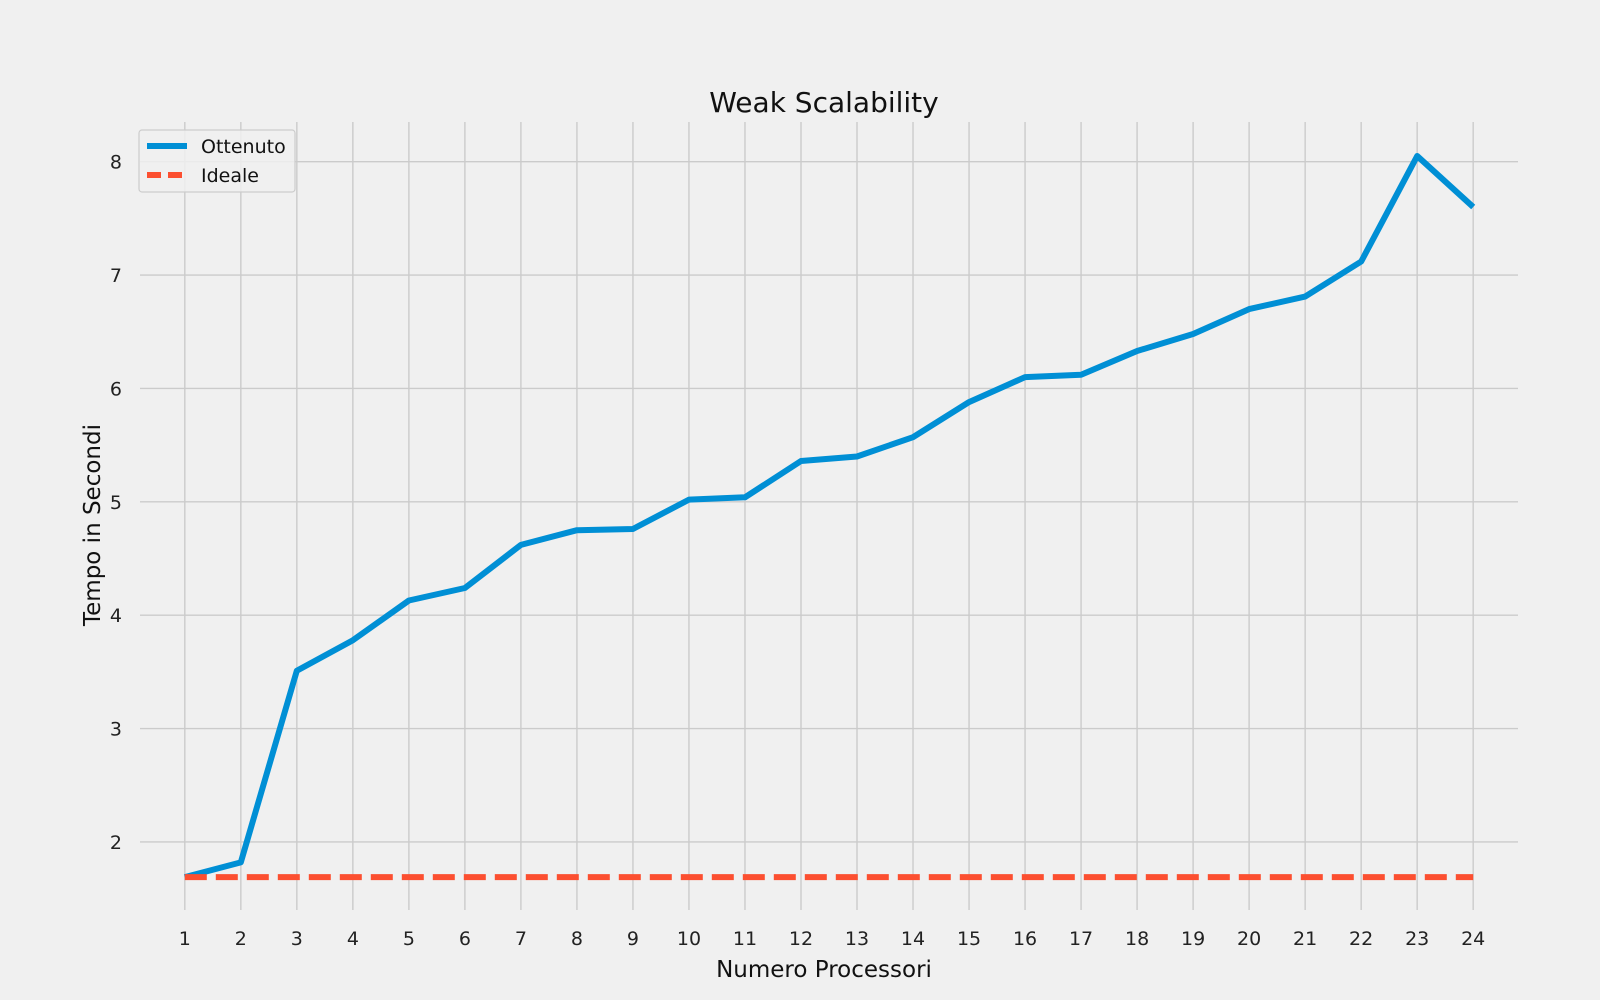 This screenshot has width=1600, height=1000. I want to click on x-tick-label: 19, so click(1193, 939).